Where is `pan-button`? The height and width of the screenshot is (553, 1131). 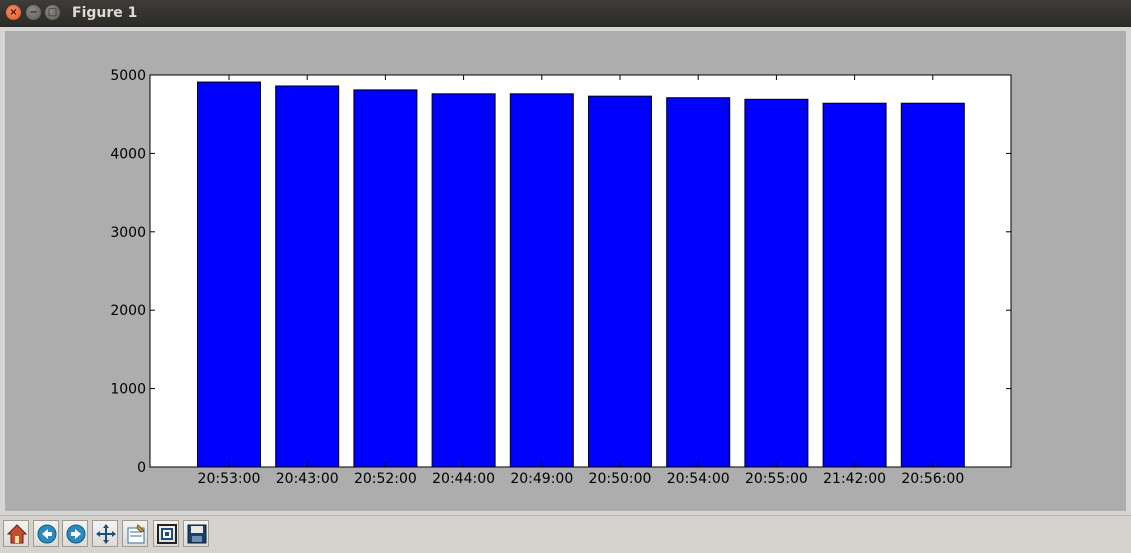
pan-button is located at coordinates (105, 533).